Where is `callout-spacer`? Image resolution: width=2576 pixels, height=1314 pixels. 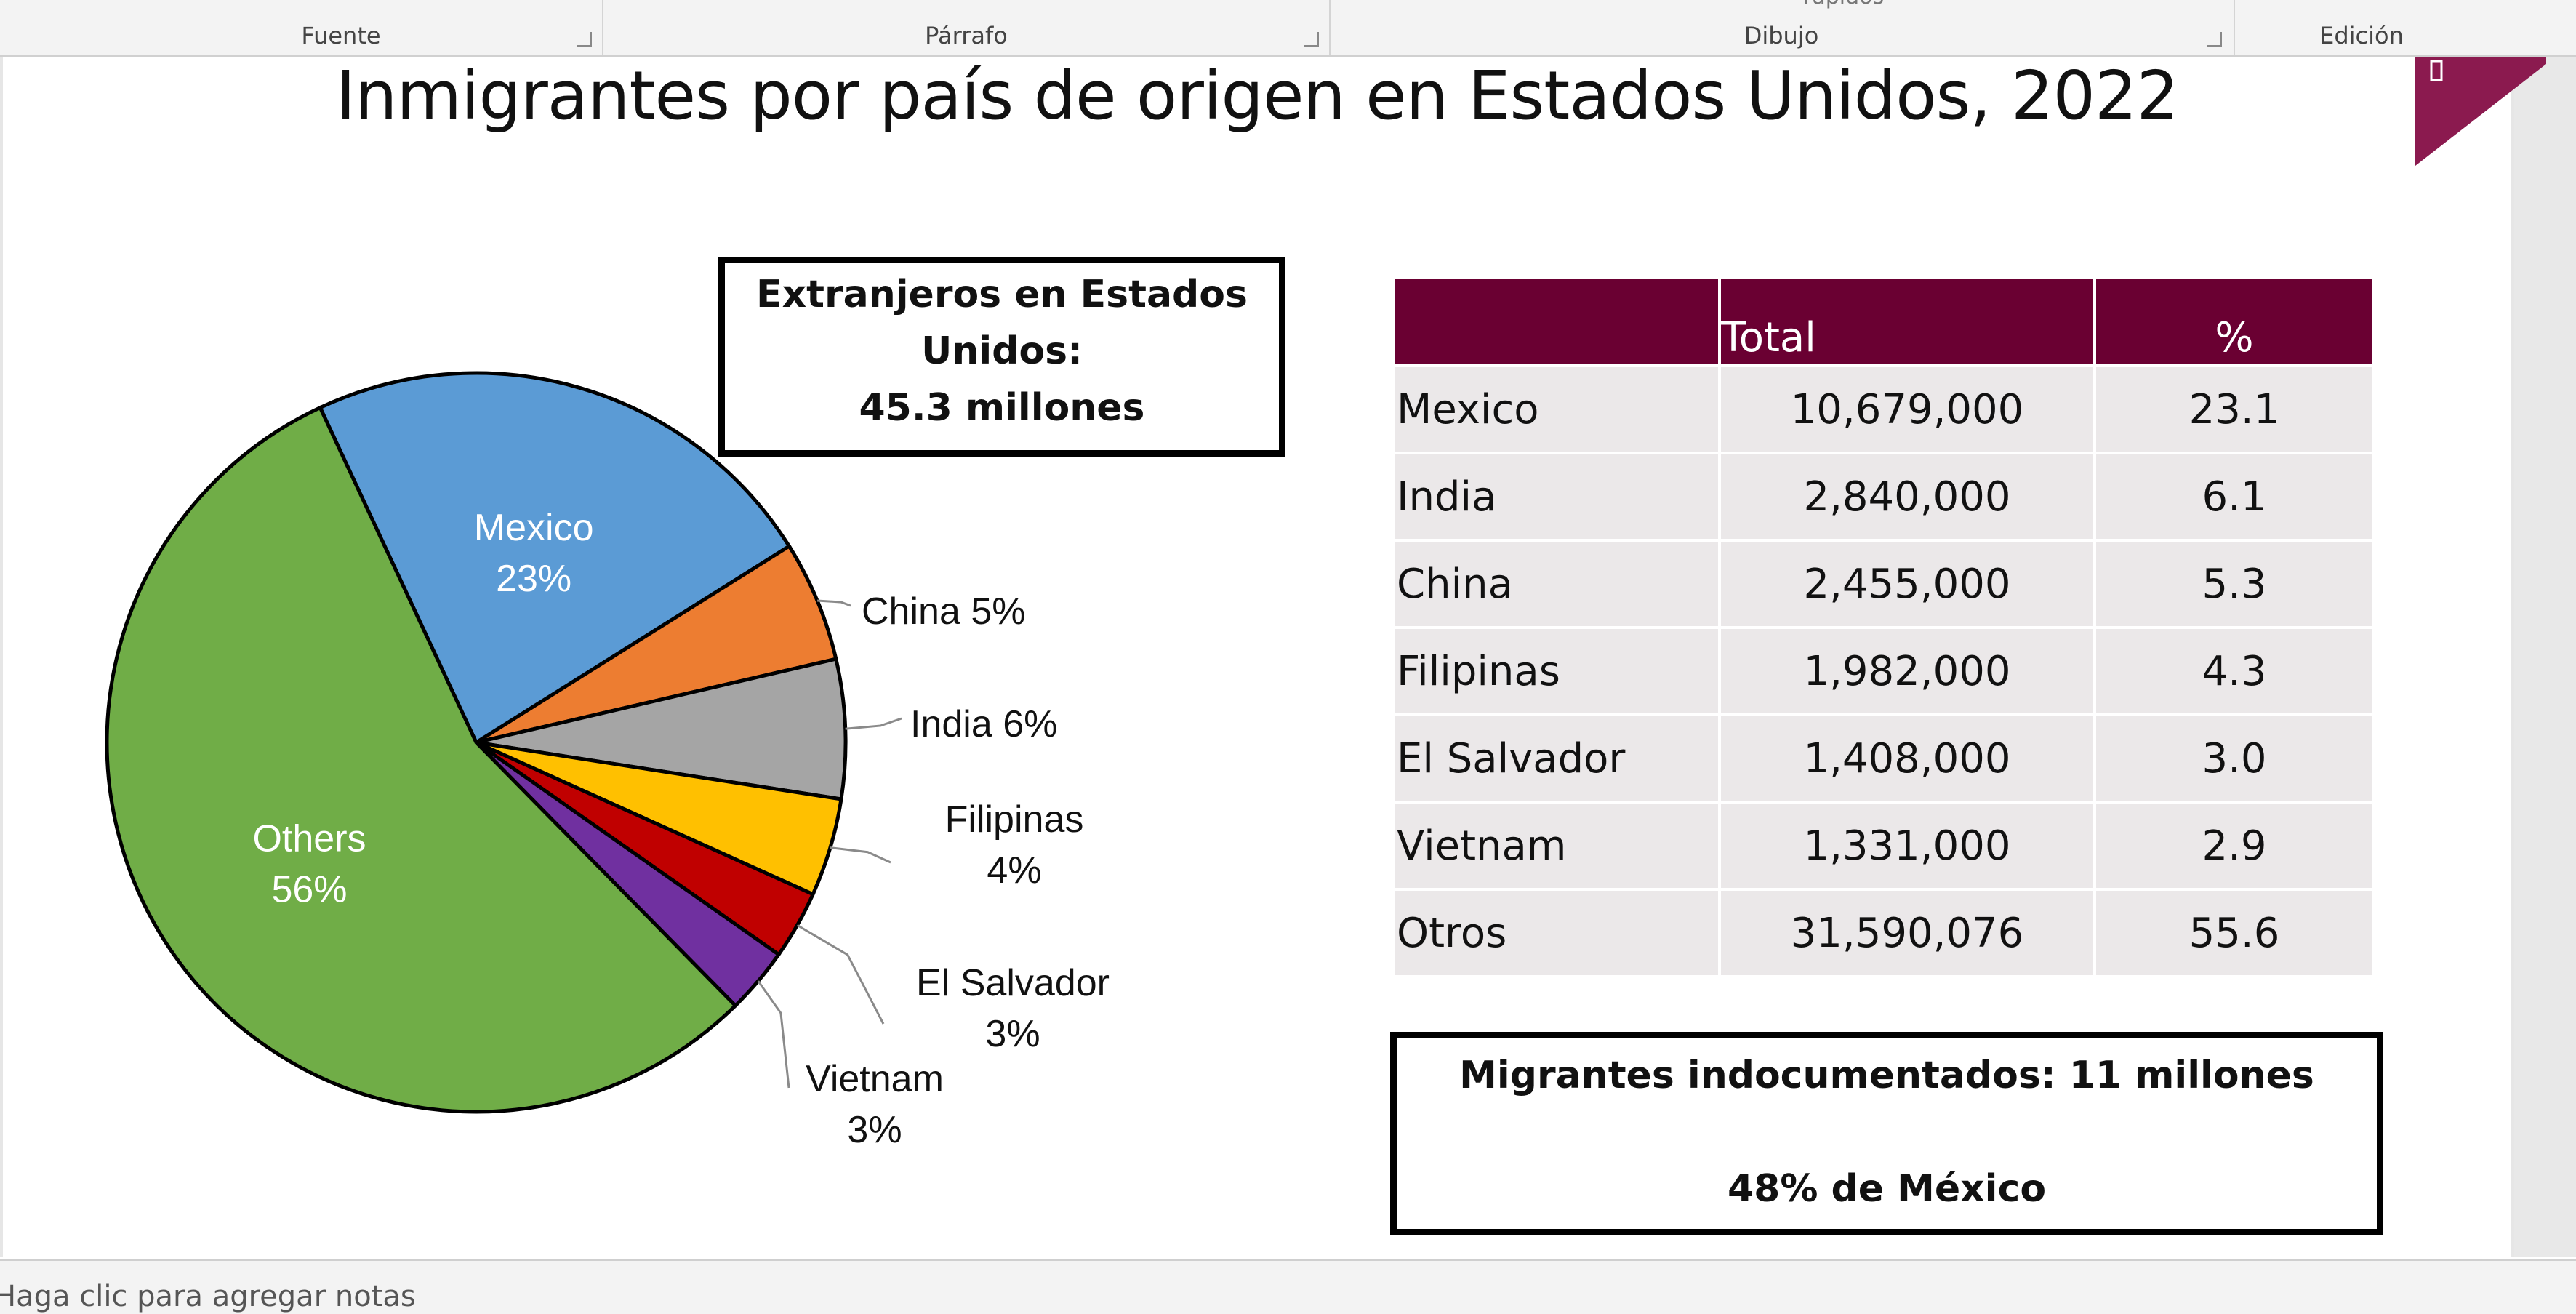
callout-spacer is located at coordinates (1887, 1132).